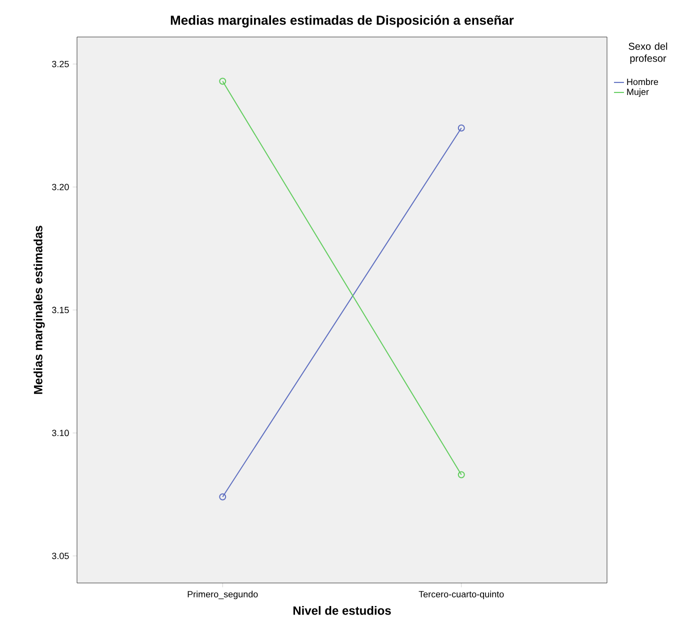  I want to click on y-tick-label: 3.20, so click(60, 187).